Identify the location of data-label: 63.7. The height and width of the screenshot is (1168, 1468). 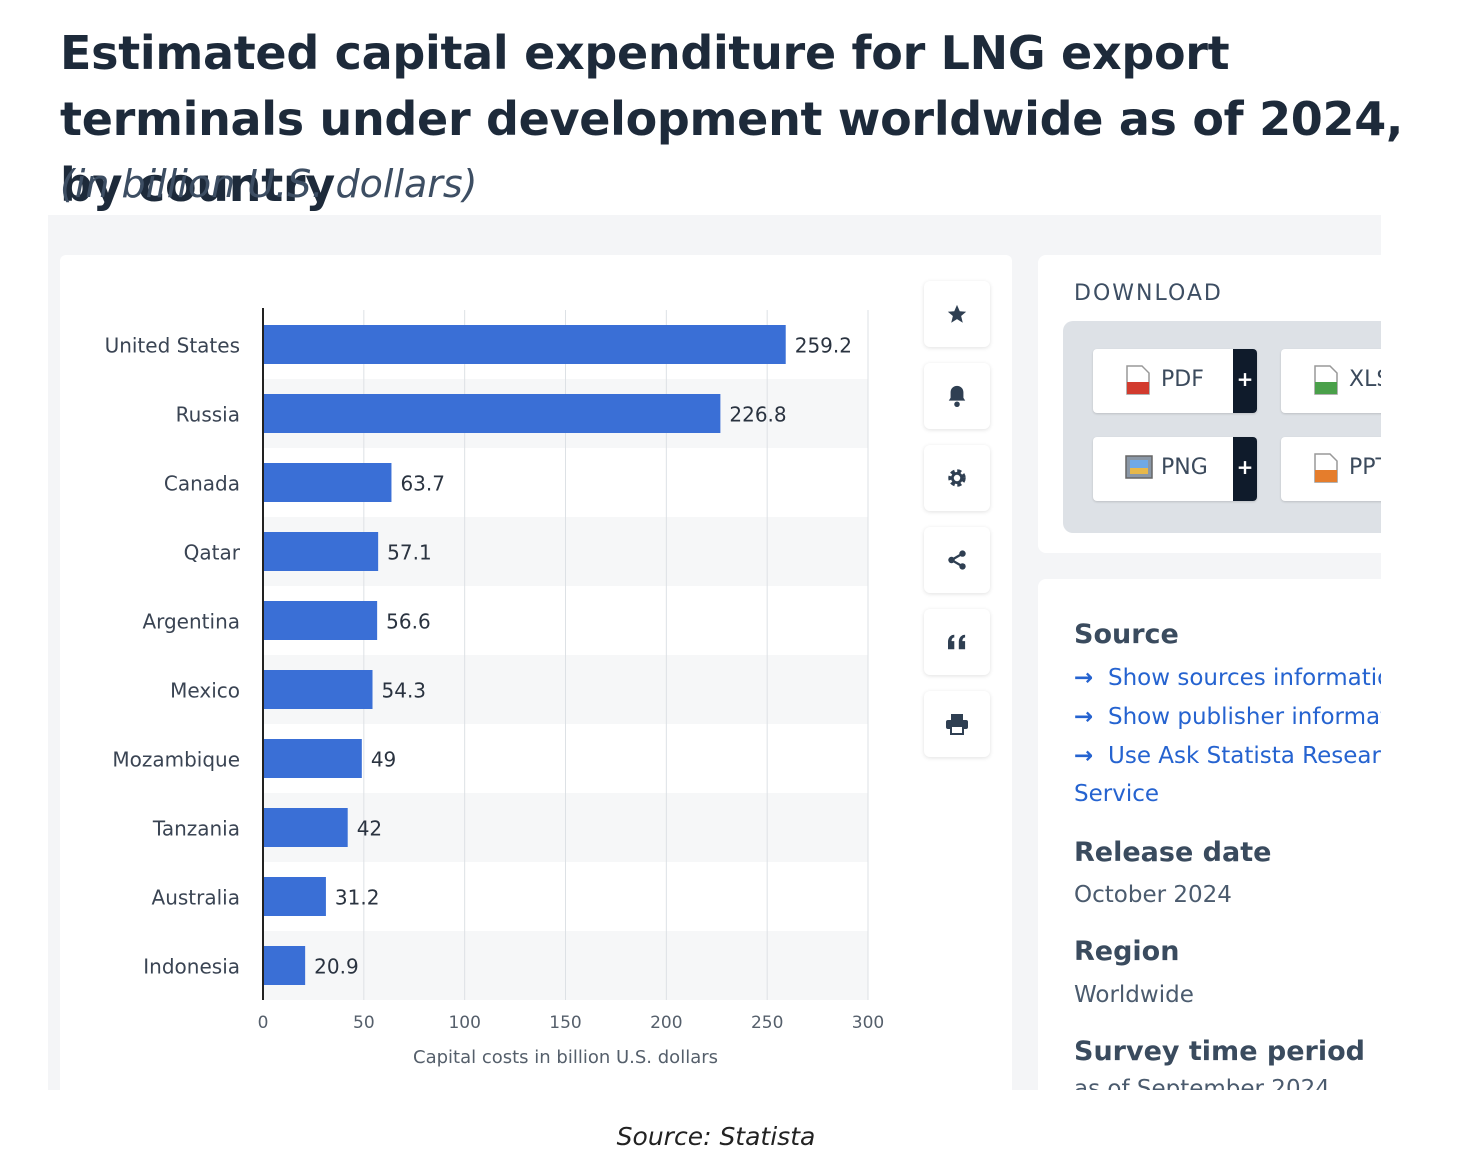
(422, 484).